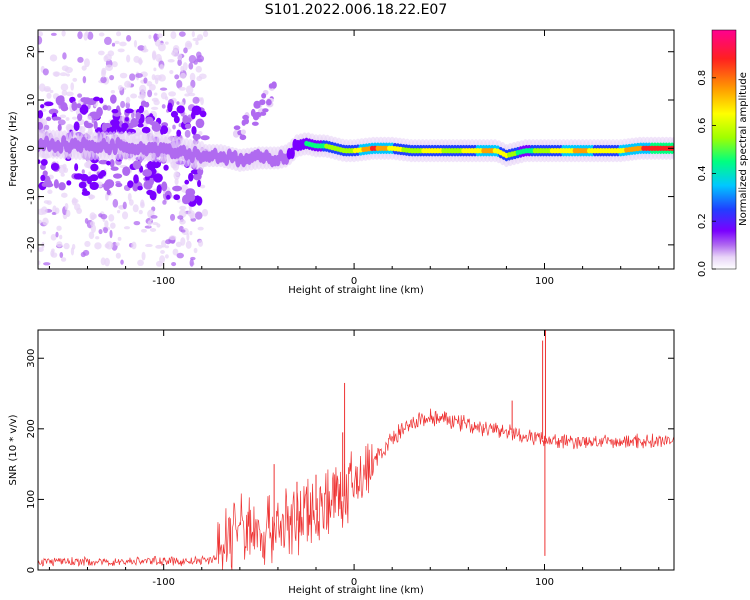 The width and height of the screenshot is (750, 600). Describe the element at coordinates (544, 281) in the screenshot. I see `spectrogram-xtick-label: 100` at that location.